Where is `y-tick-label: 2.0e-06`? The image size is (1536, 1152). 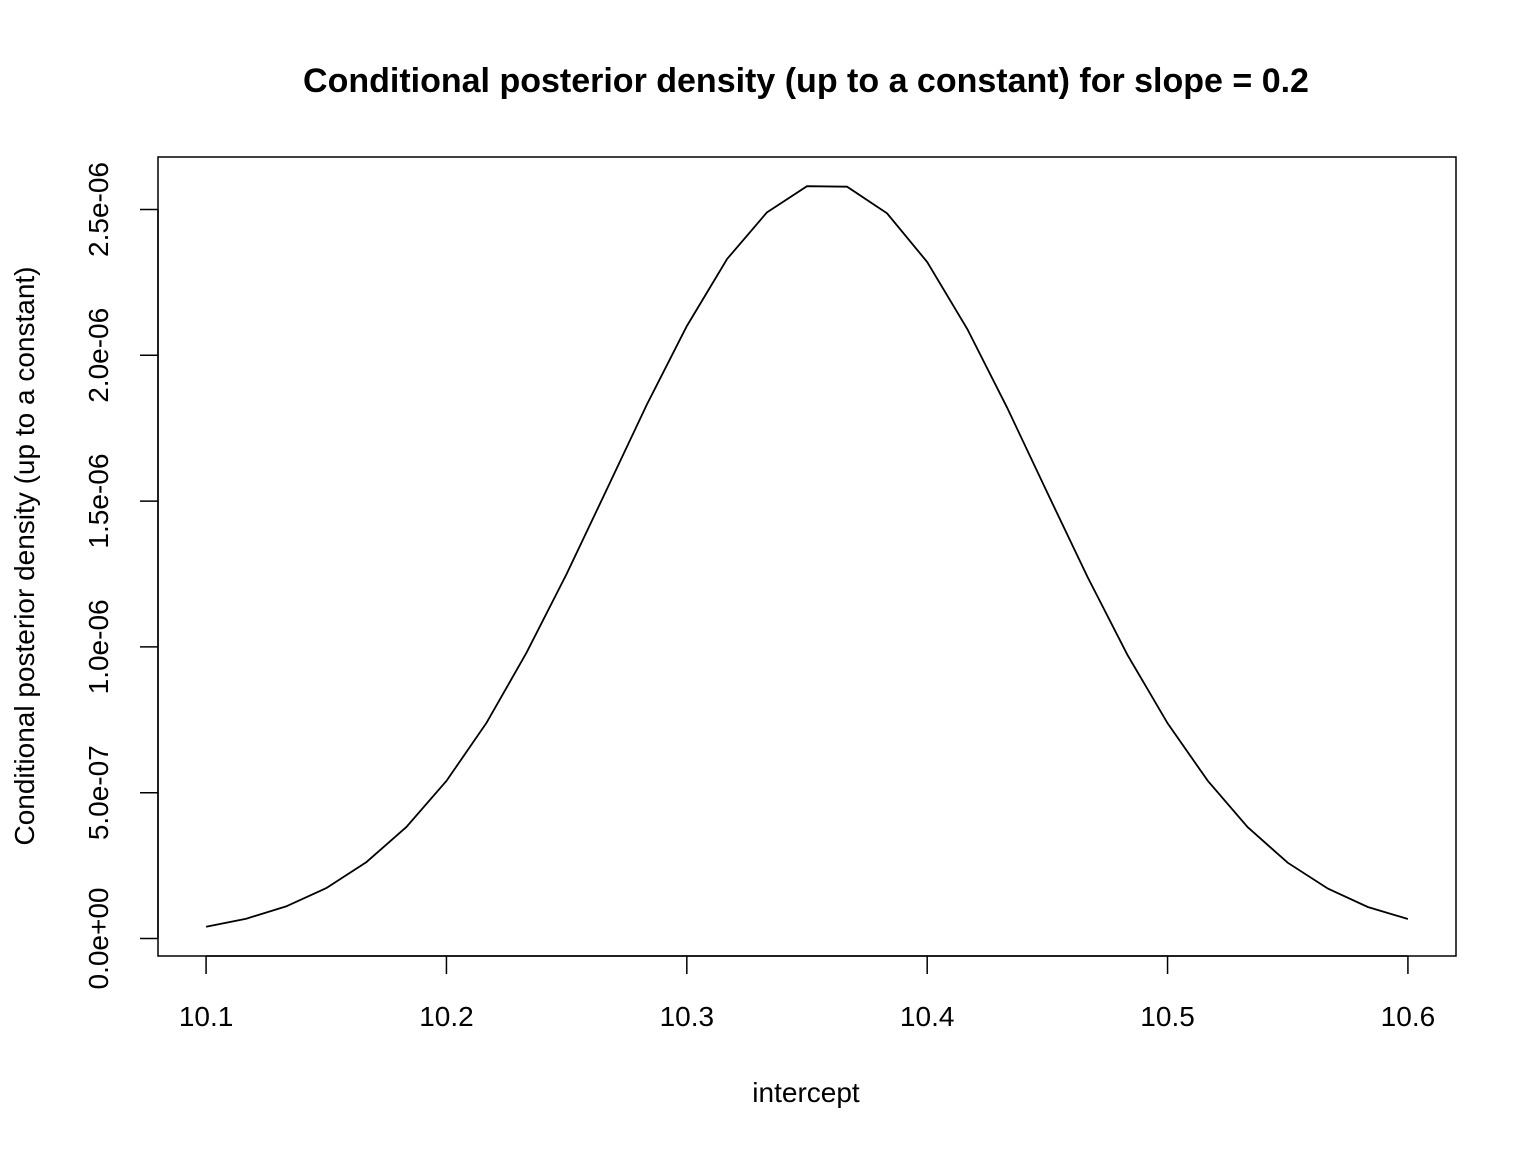 y-tick-label: 2.0e-06 is located at coordinates (98, 355).